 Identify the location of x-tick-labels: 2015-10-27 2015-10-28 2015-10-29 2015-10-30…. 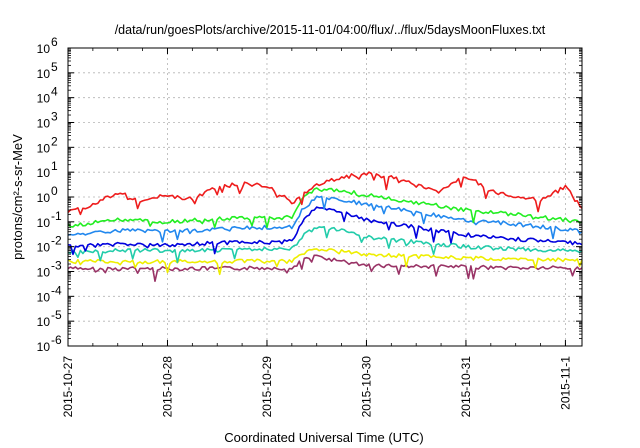
(316, 387).